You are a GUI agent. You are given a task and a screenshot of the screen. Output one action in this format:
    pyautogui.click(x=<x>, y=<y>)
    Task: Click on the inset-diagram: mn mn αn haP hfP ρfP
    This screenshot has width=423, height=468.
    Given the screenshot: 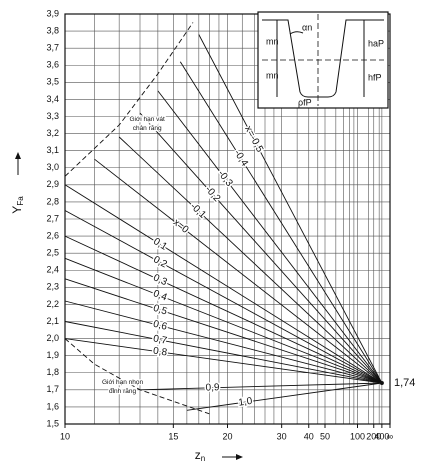 What is the action you would take?
    pyautogui.click(x=323, y=60)
    